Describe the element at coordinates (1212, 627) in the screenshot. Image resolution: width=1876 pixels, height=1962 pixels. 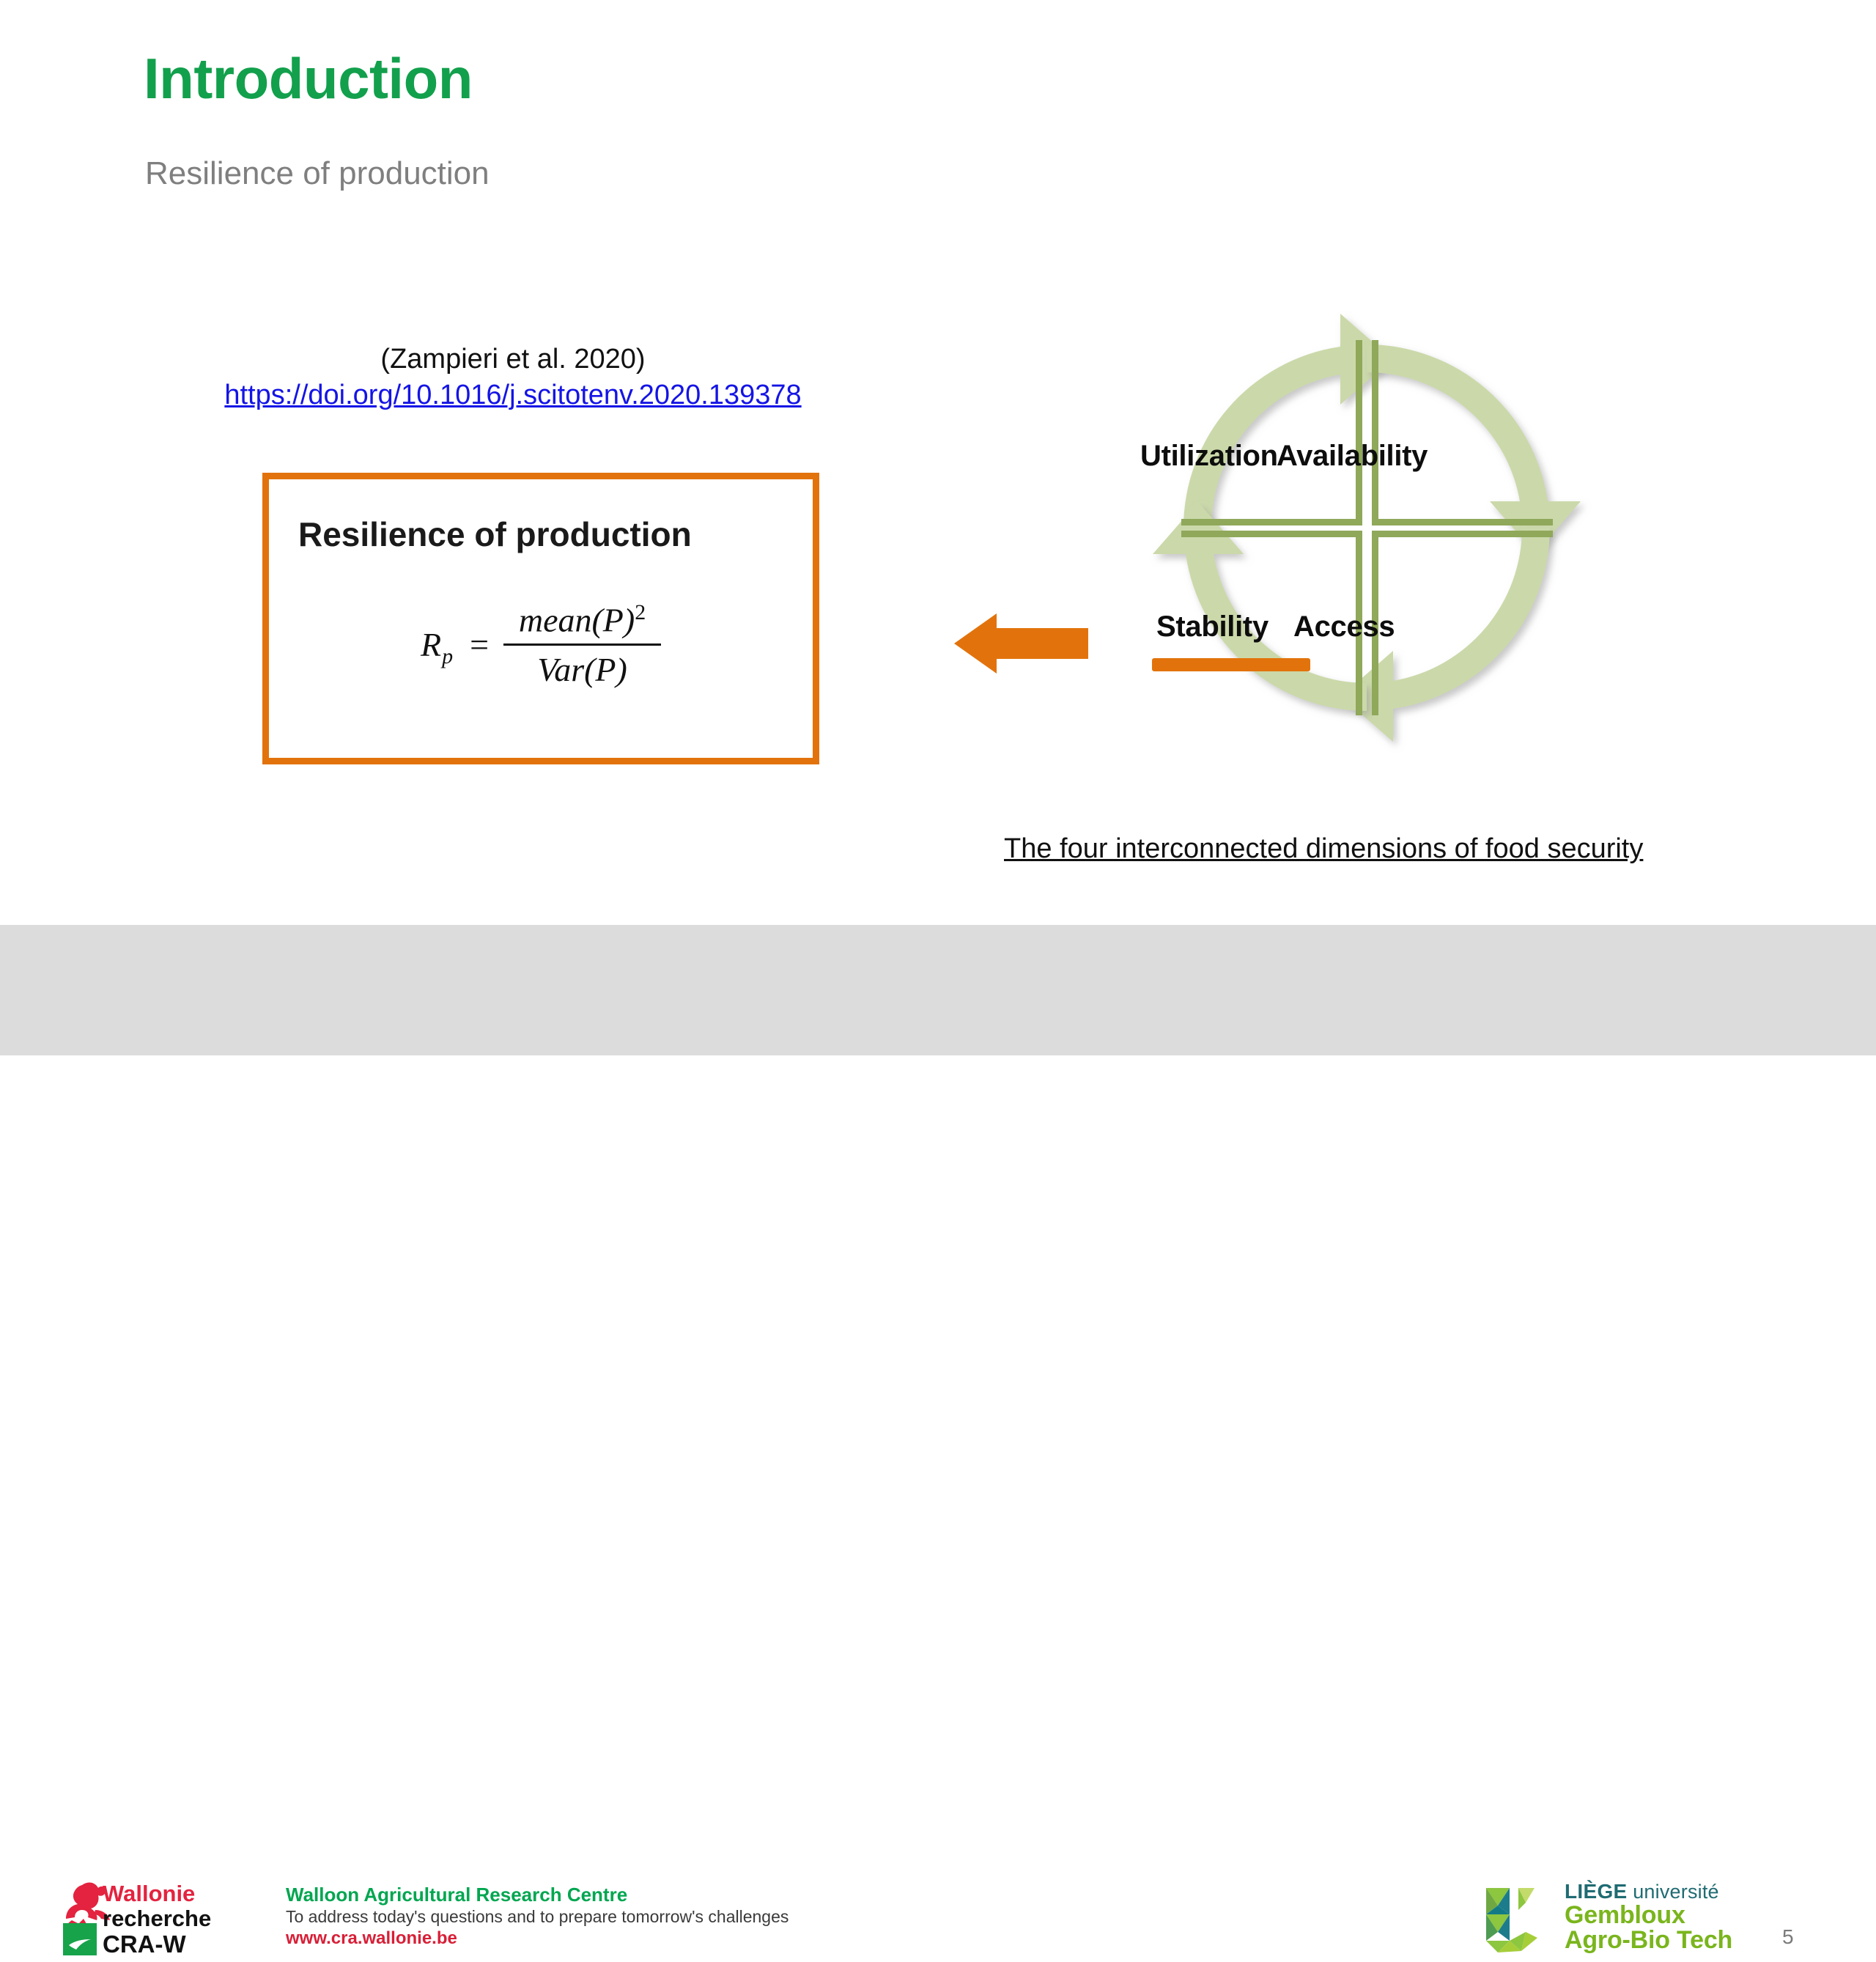
I see `quadrant-label-stability: Stability` at that location.